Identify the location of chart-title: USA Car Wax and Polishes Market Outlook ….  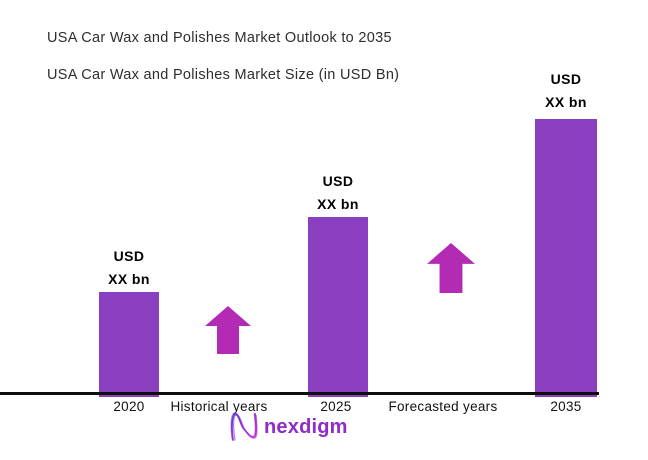
(219, 38).